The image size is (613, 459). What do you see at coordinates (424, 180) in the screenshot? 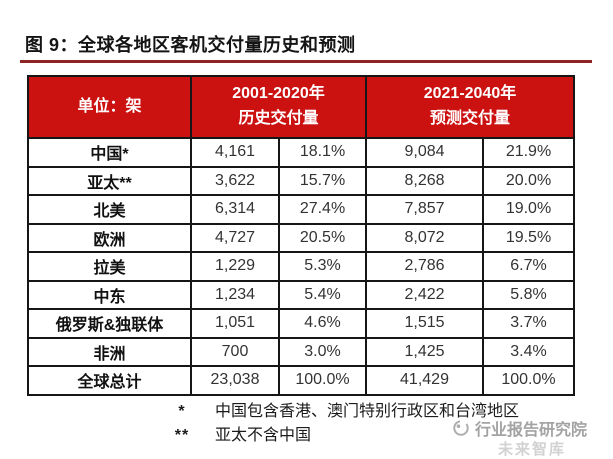
I see `forecast-deliveries-cell: 8,268` at bounding box center [424, 180].